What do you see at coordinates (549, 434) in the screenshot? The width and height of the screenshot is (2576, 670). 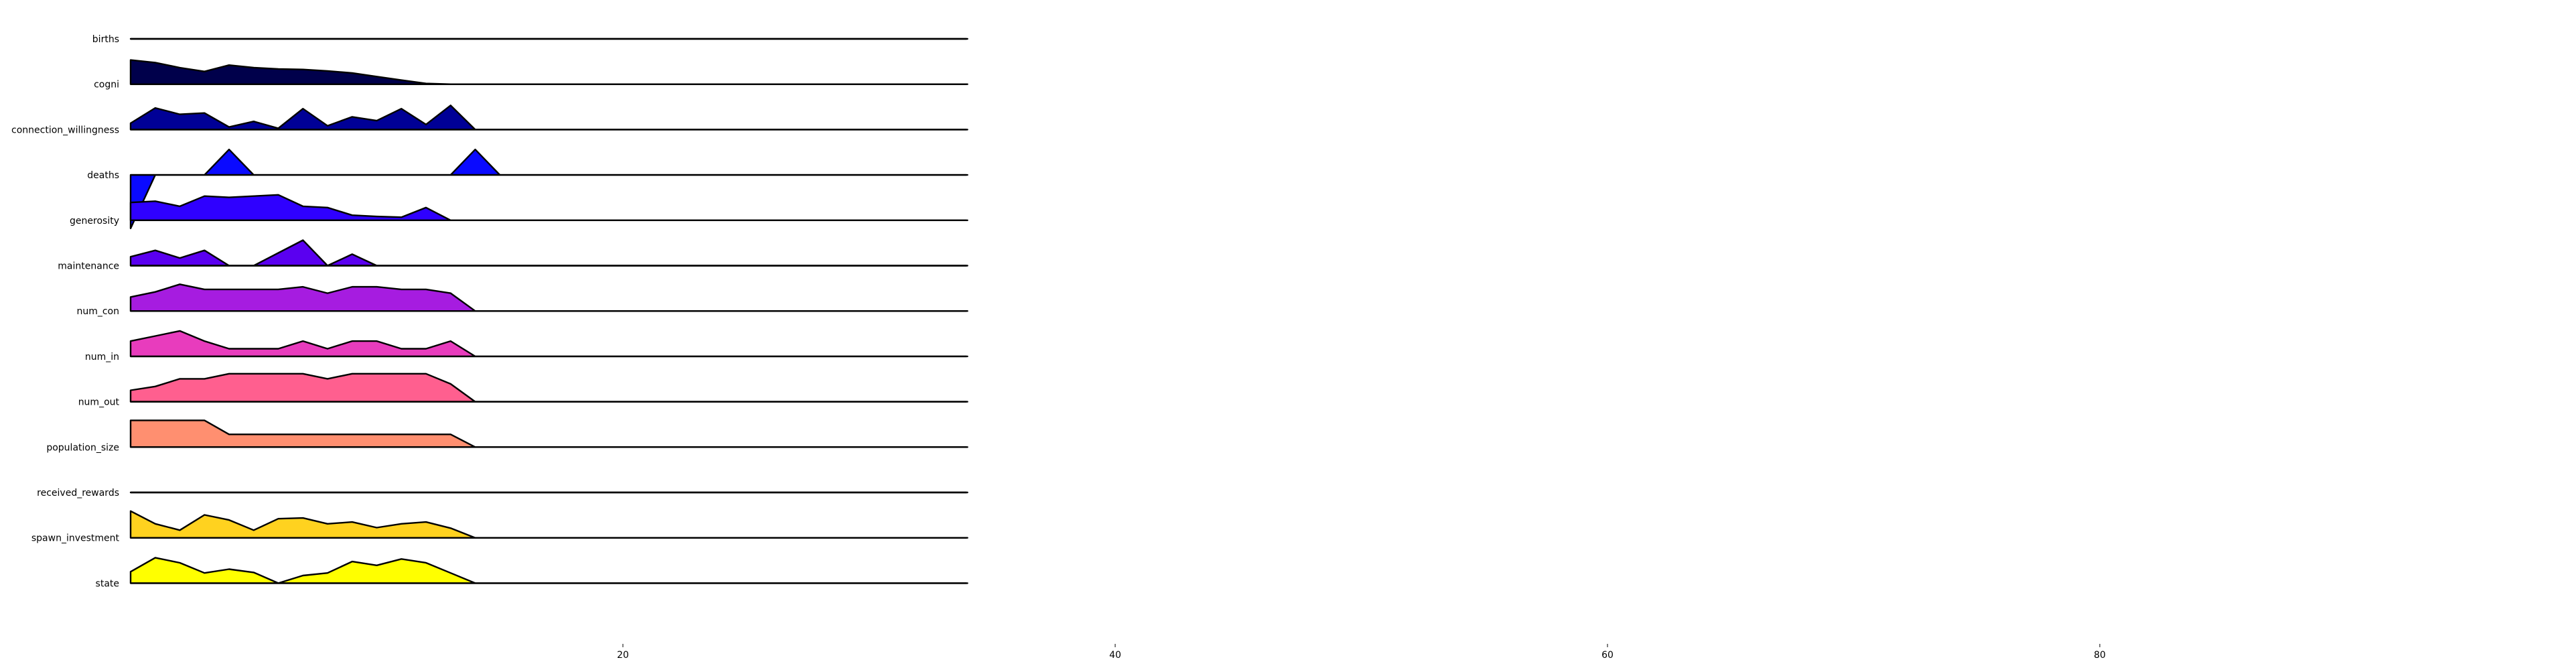 I see `series-area-population-size` at bounding box center [549, 434].